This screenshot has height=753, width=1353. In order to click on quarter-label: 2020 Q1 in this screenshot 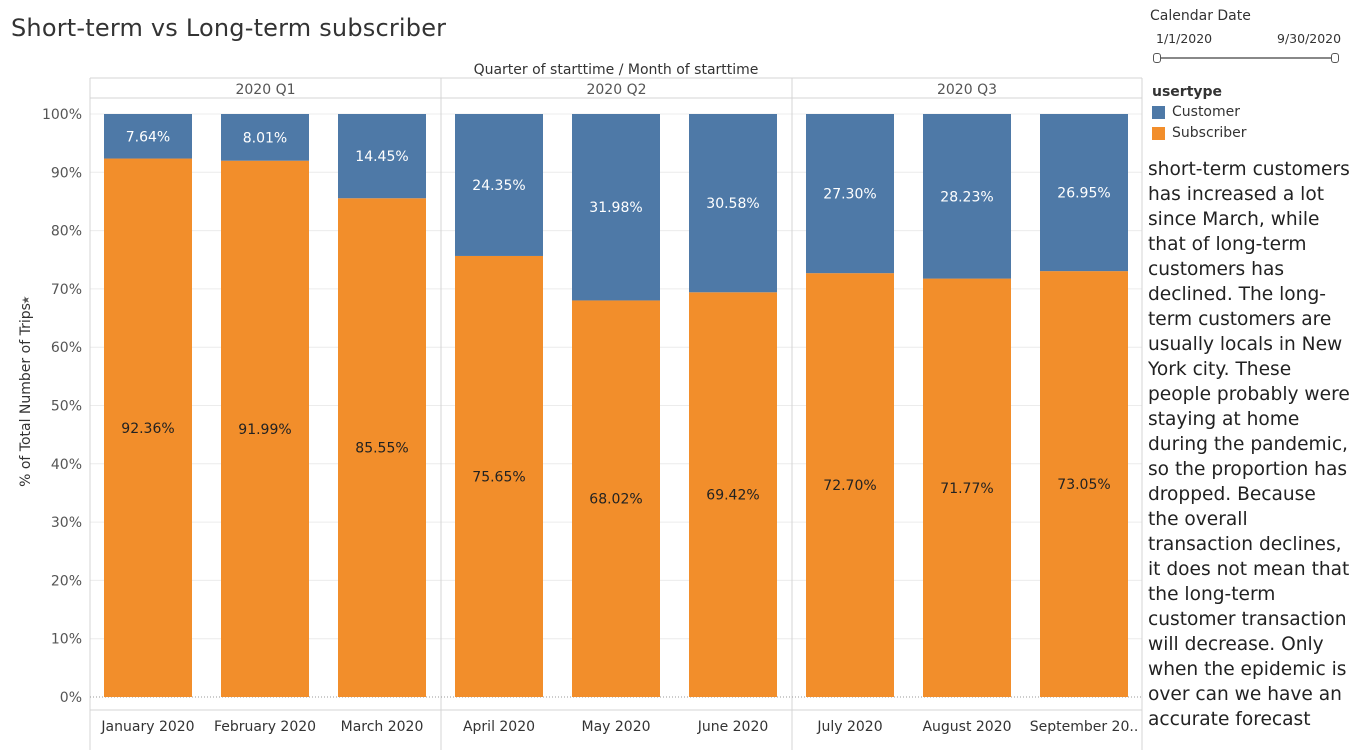, I will do `click(265, 90)`.